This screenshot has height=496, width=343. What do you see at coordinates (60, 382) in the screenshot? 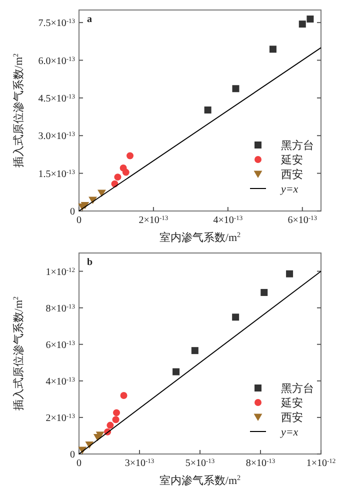
I see `y-tick-label: 4×10$^{-13}$` at bounding box center [60, 382].